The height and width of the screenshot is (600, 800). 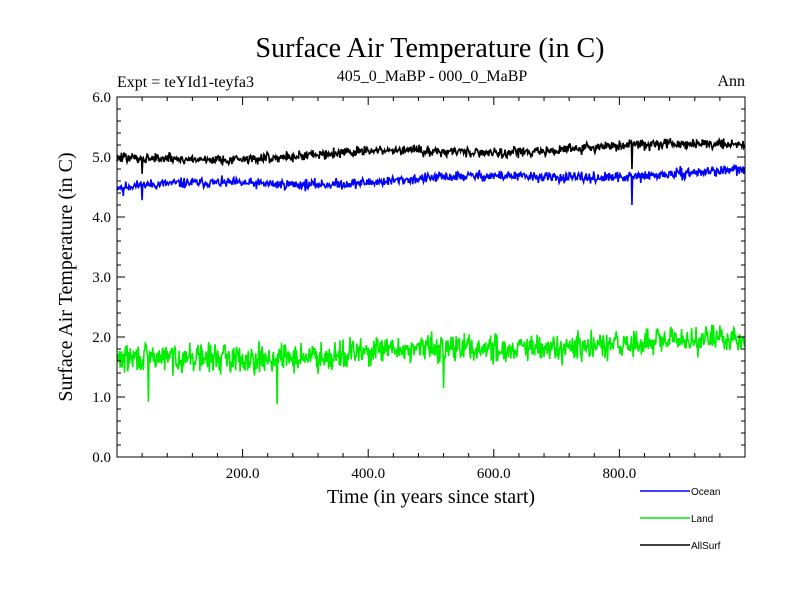 I want to click on legend-label-ocean: Ocean, so click(x=705, y=492).